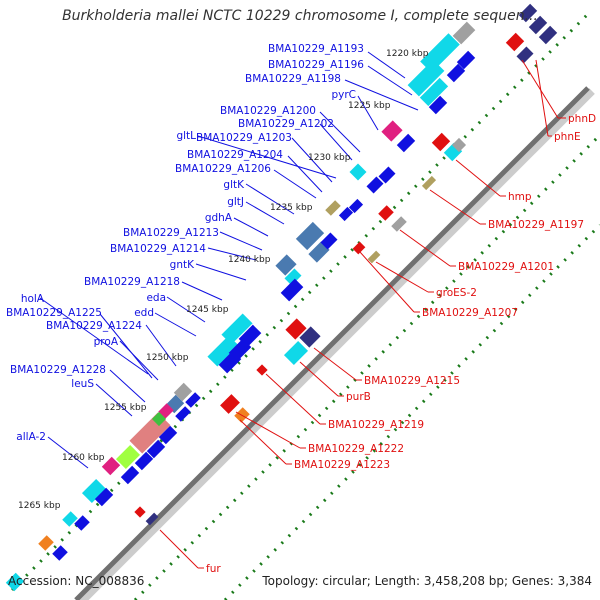  I want to click on gene-label: BMA10229_A1228, so click(58, 370).